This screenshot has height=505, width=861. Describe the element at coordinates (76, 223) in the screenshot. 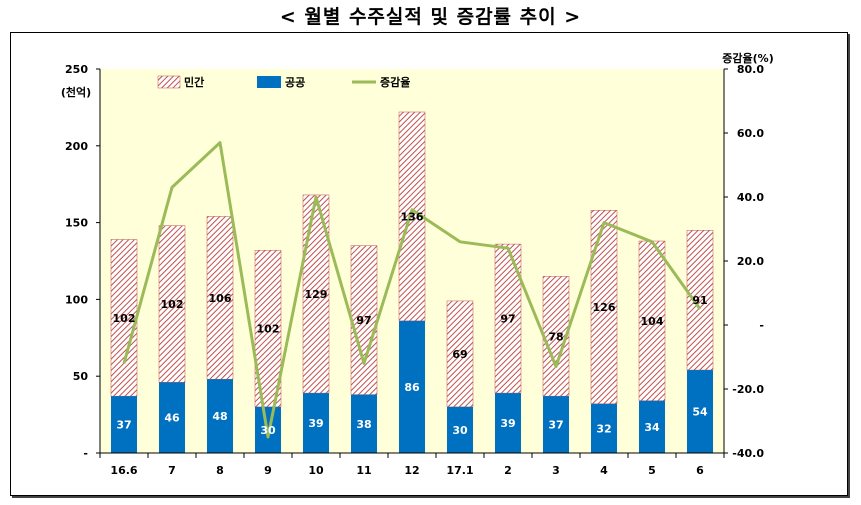

I see `y-tick-label: 150` at that location.